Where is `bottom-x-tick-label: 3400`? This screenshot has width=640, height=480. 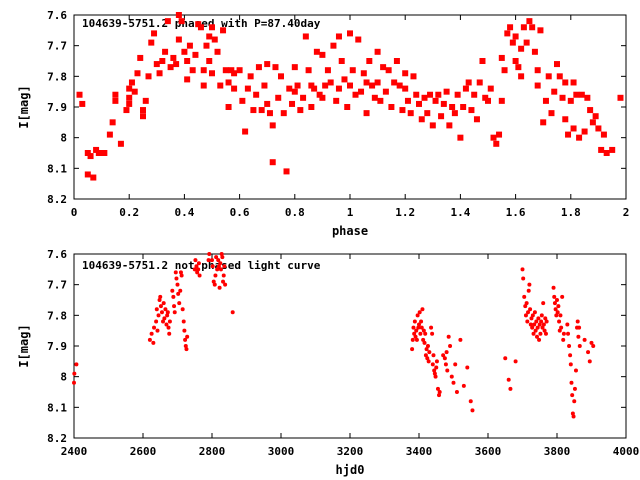 bottom-x-tick-label: 3400 is located at coordinates (419, 451).